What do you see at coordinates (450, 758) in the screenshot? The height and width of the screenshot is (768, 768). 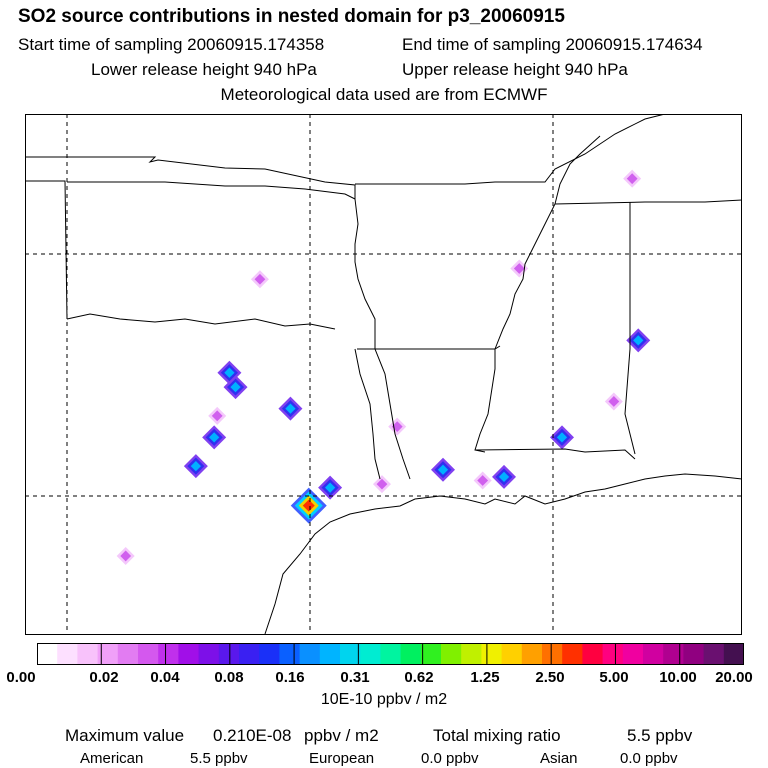 I see `european-value: 0.0 ppbv` at bounding box center [450, 758].